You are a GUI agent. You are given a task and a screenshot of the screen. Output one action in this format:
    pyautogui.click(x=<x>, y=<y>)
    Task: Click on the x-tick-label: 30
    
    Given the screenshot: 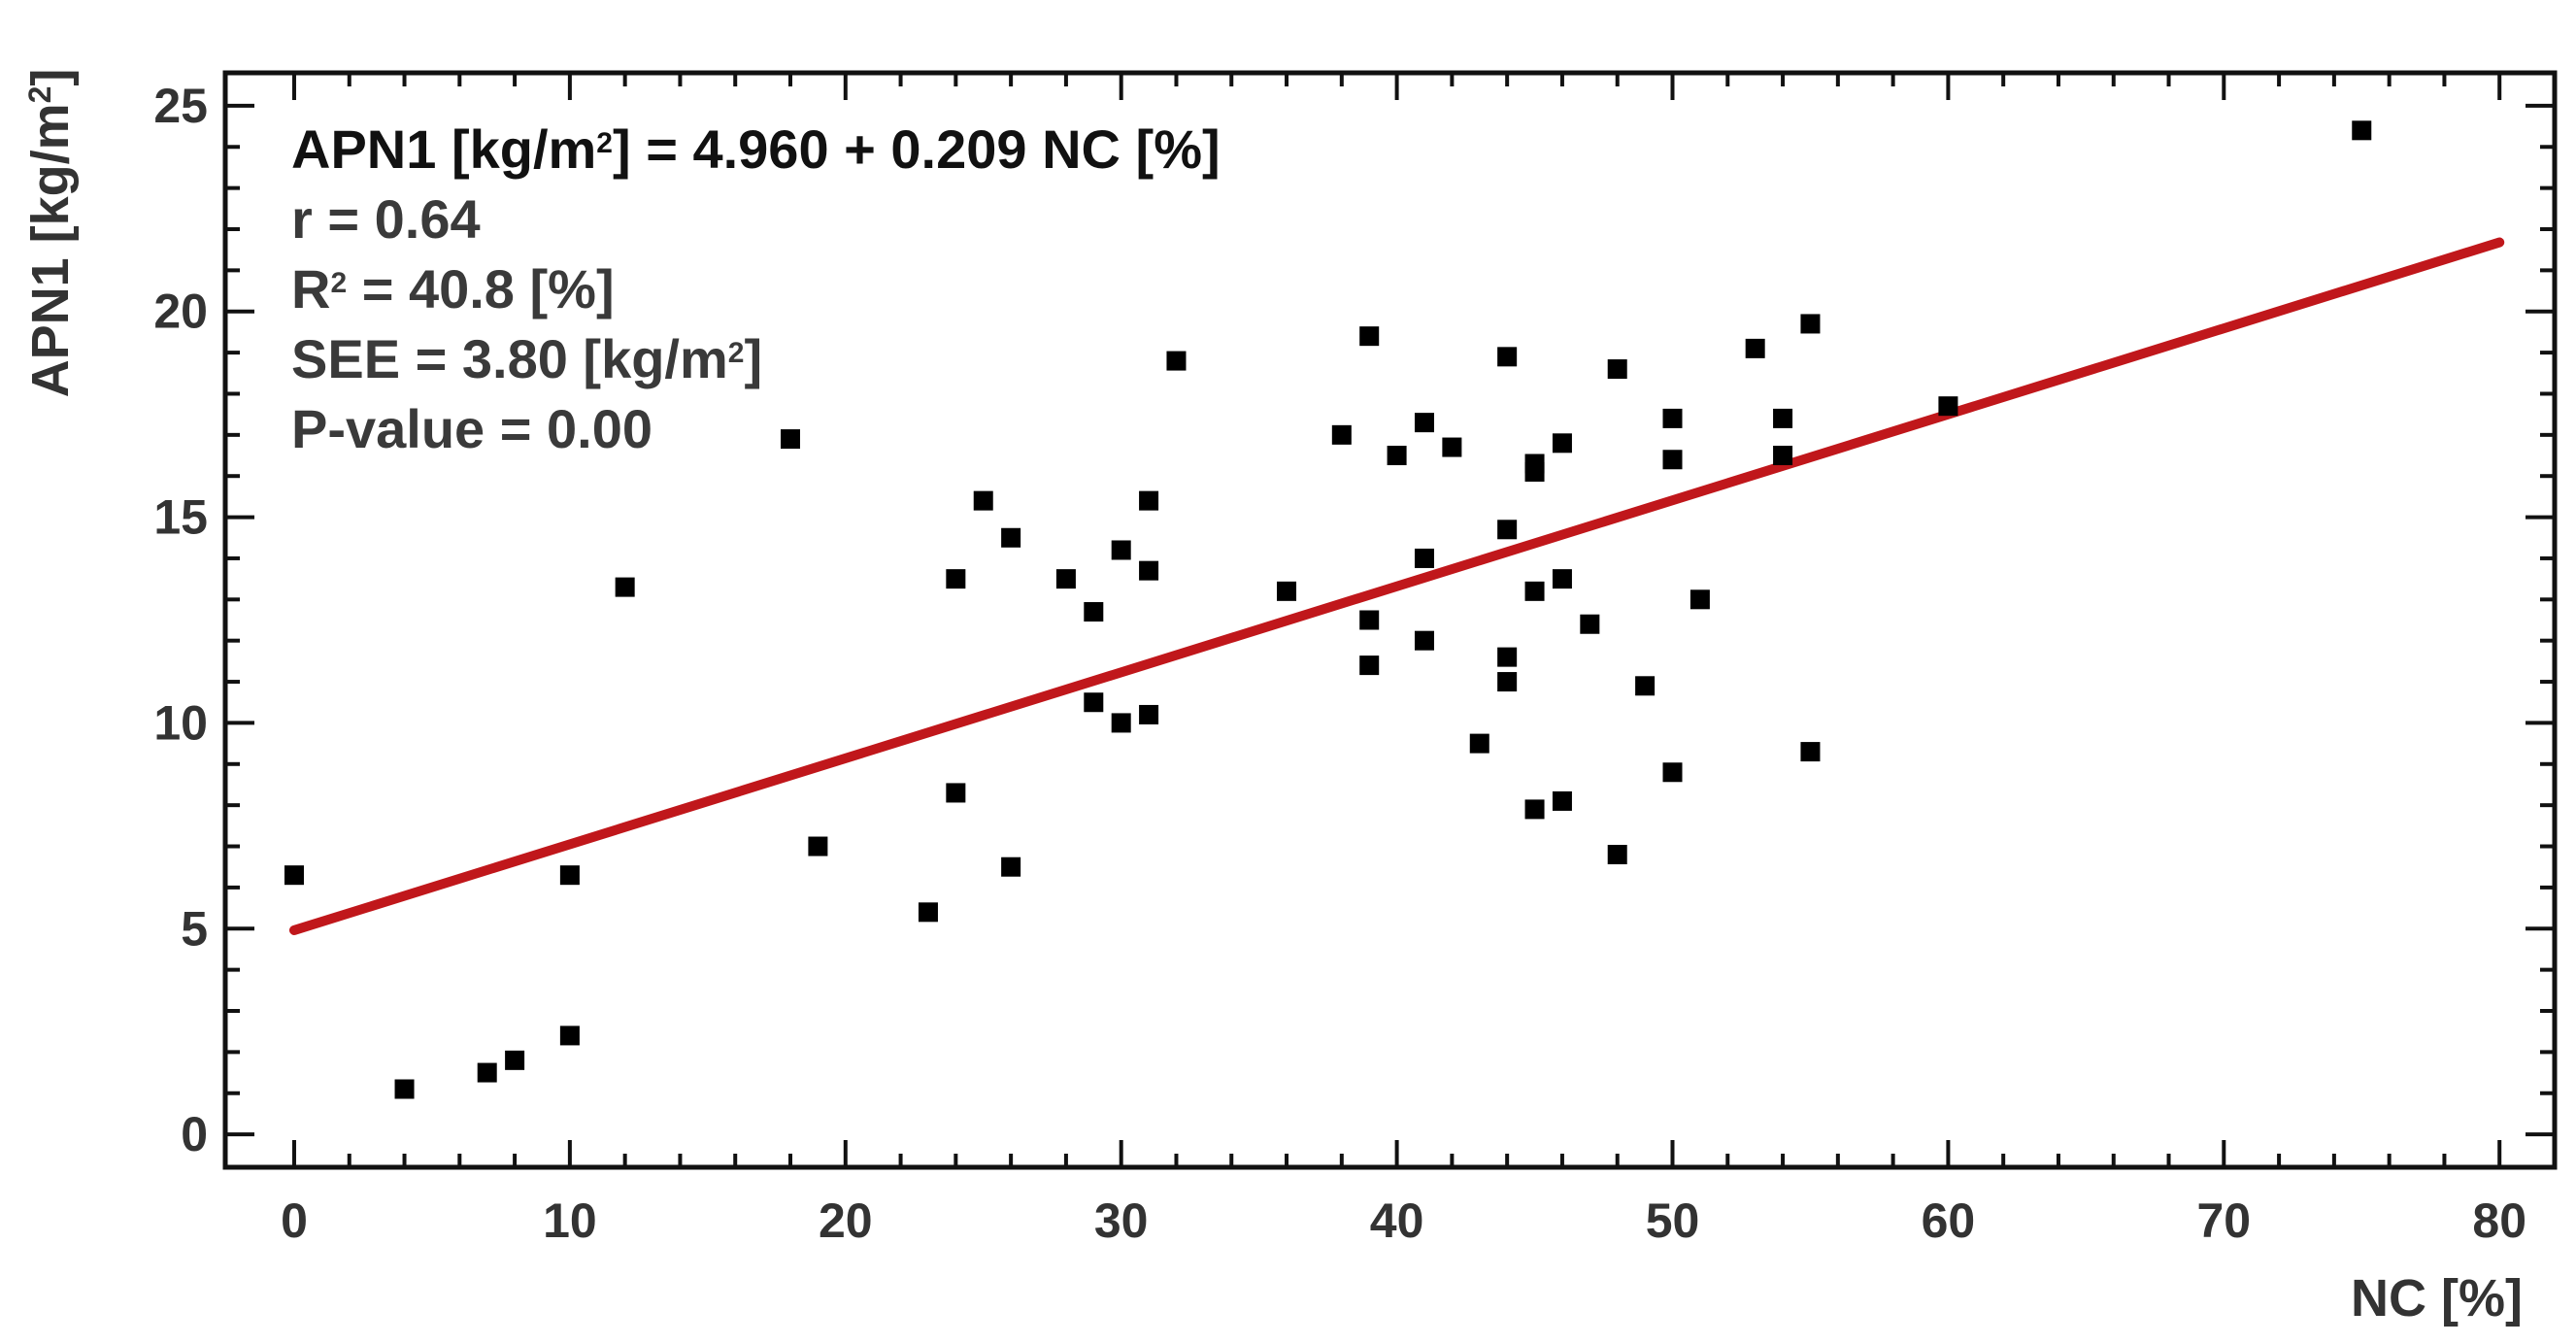 What is the action you would take?
    pyautogui.click(x=1121, y=1220)
    